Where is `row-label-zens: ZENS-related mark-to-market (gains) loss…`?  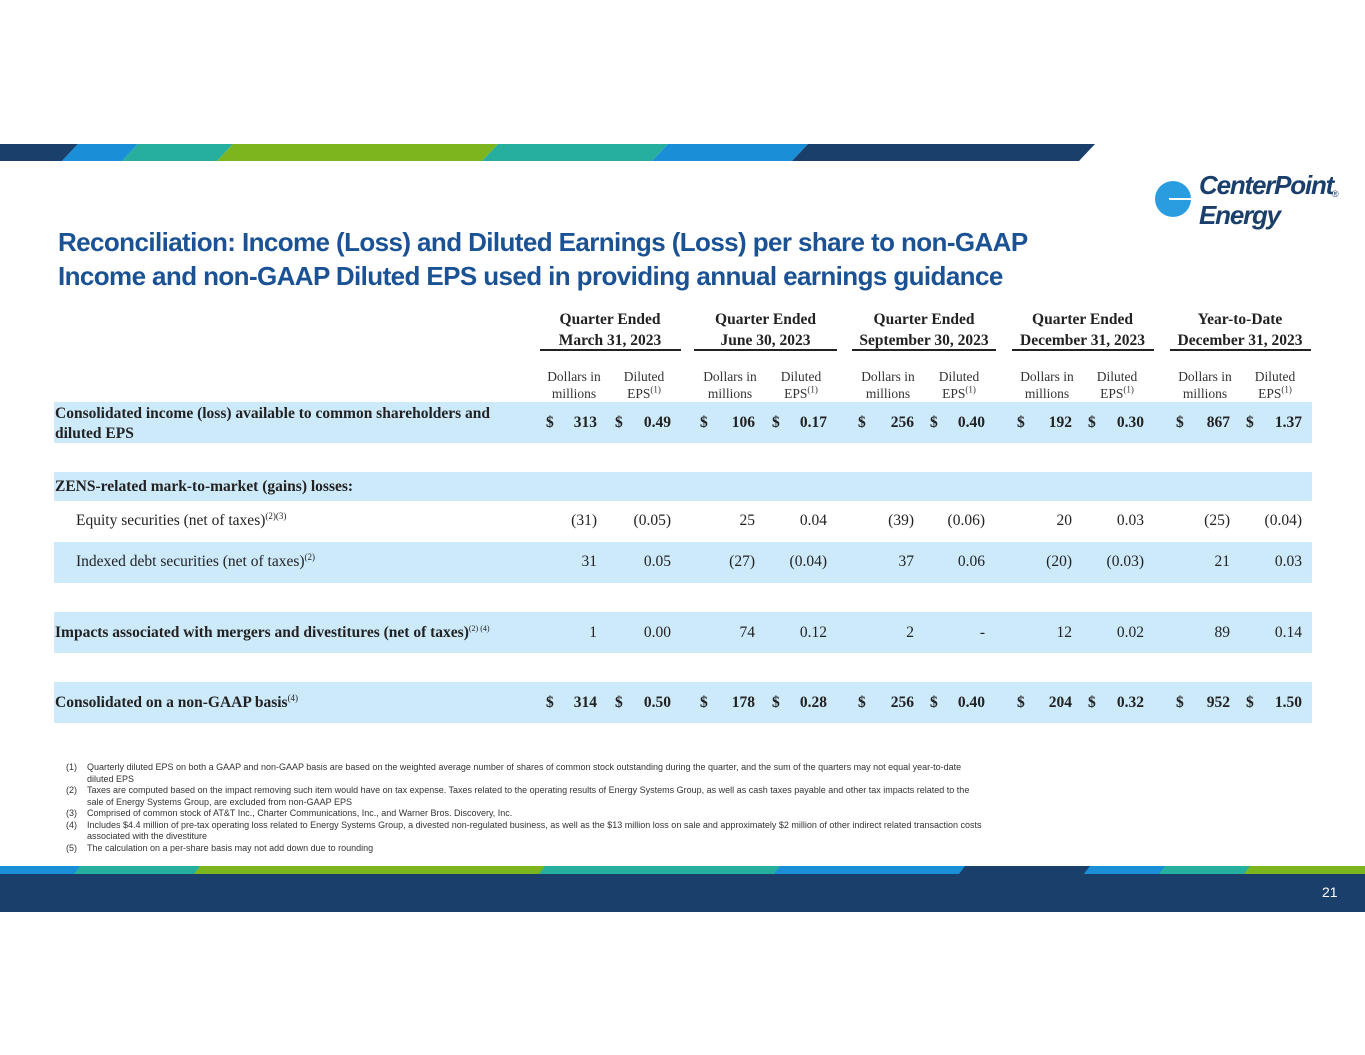 row-label-zens: ZENS-related mark-to-market (gains) loss… is located at coordinates (204, 486).